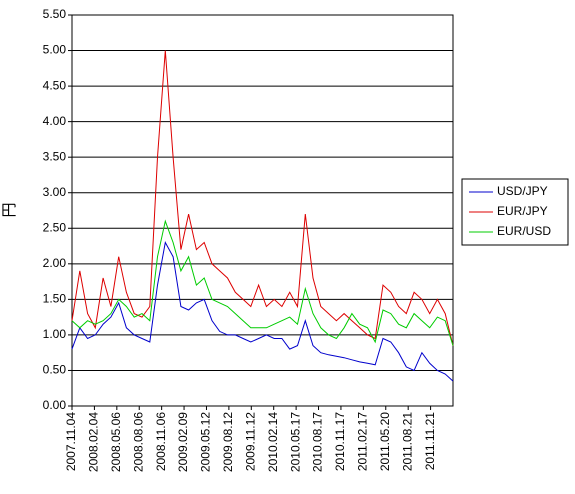  Describe the element at coordinates (385, 441) in the screenshot. I see `x-tick-label: 2011.05.20` at that location.